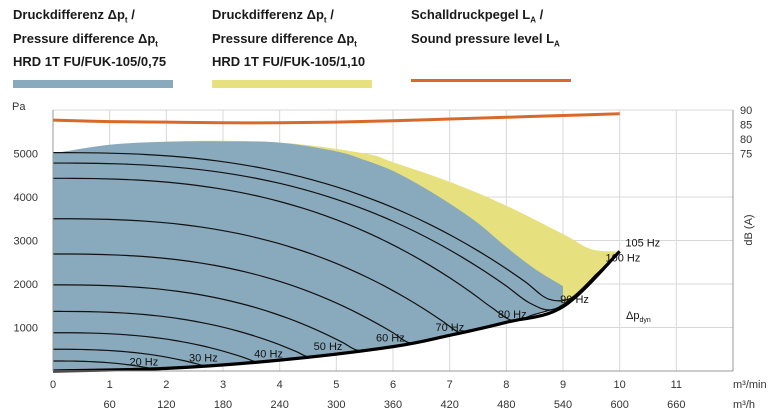  I want to click on x-axis-unit: m³/min, so click(750, 385).